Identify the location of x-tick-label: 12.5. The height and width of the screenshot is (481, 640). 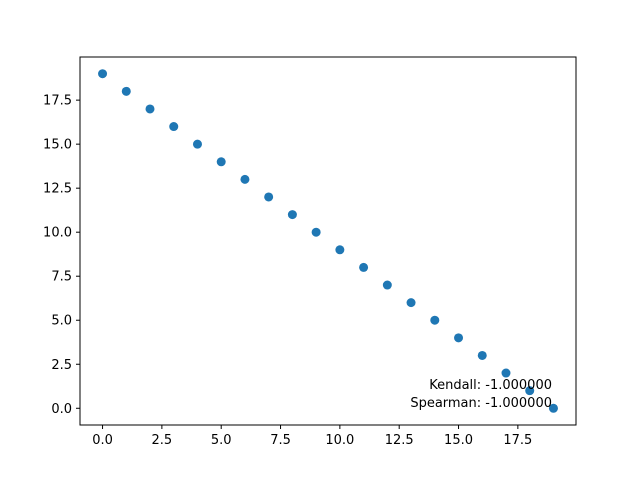
(399, 440).